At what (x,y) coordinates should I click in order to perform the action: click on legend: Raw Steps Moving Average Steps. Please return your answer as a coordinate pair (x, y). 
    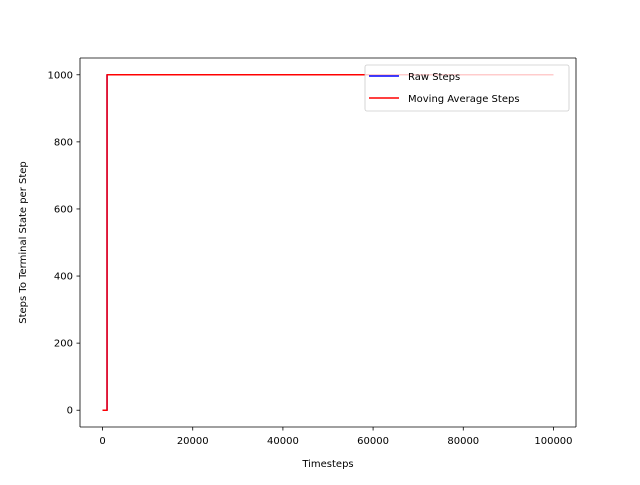
    Looking at the image, I should click on (467, 88).